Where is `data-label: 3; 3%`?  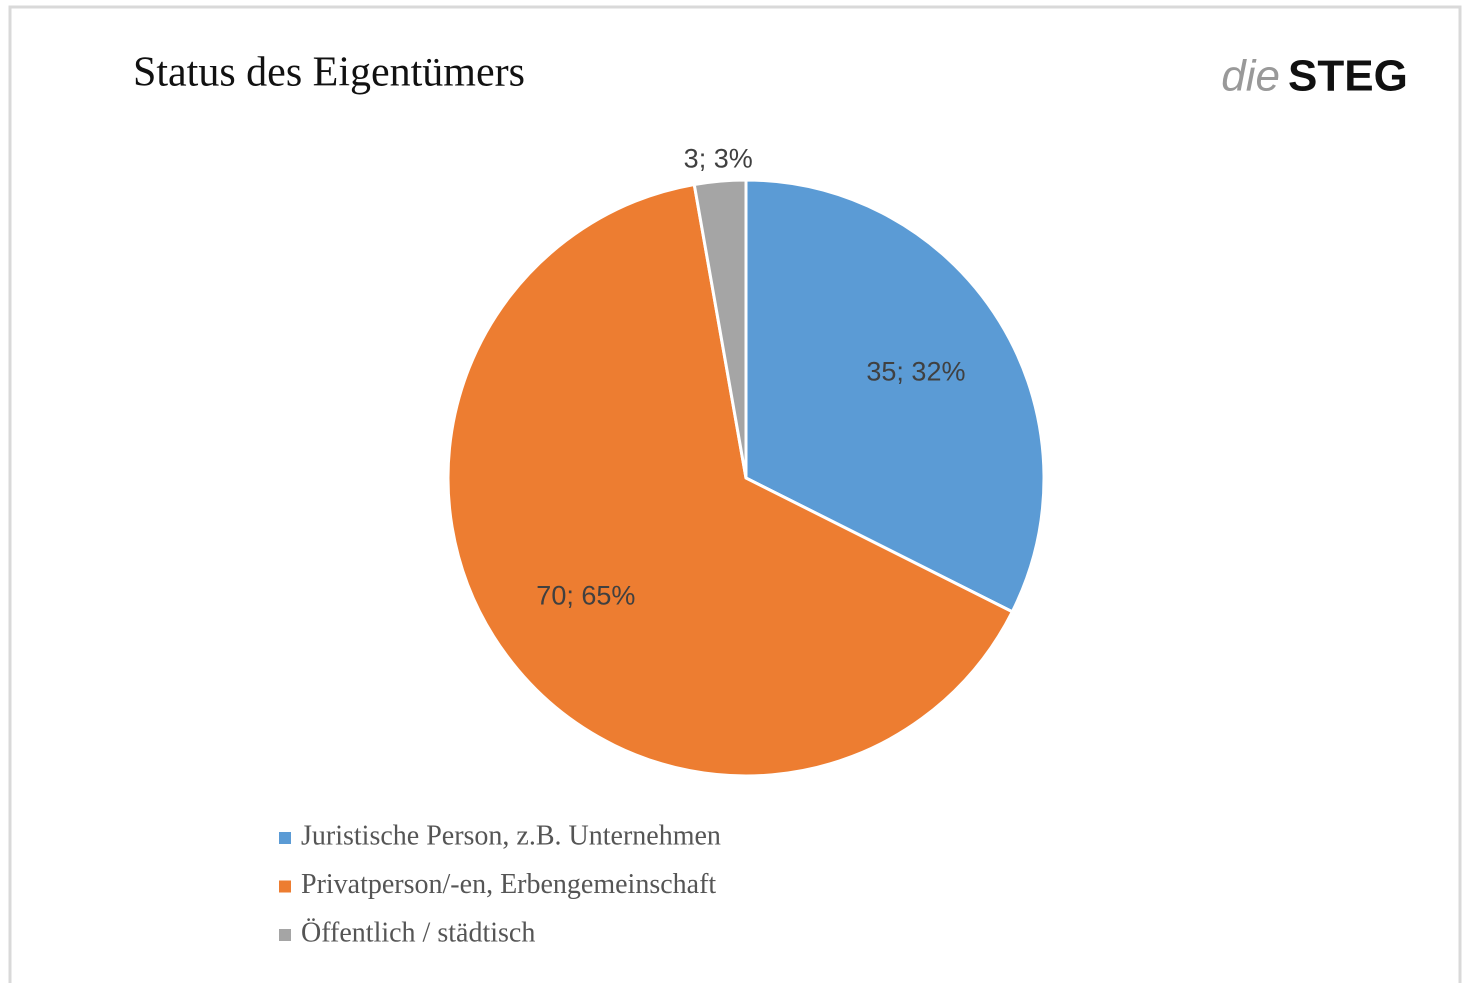
data-label: 3; 3% is located at coordinates (718, 158).